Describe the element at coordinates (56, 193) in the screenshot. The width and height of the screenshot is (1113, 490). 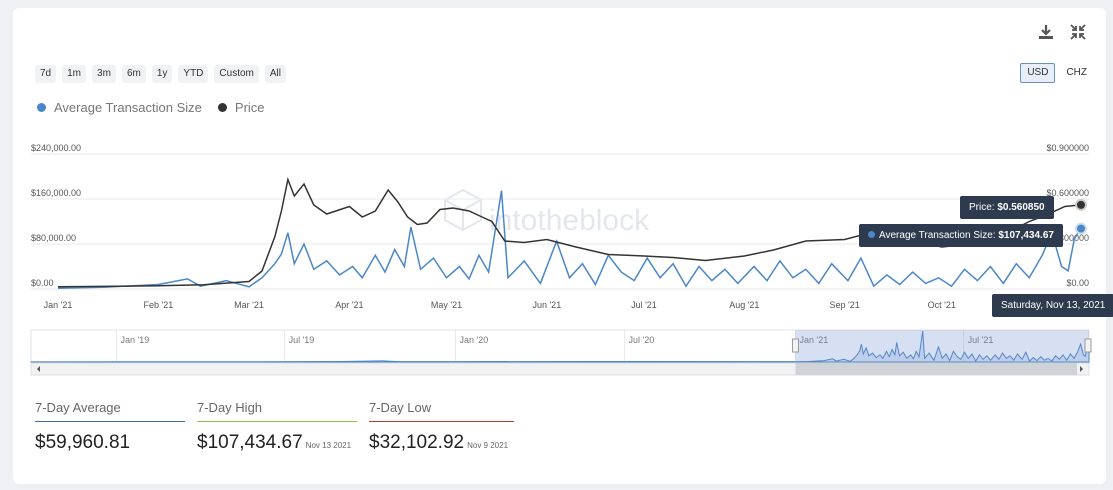
I see `y-left-tick-label: $160,000.00` at that location.